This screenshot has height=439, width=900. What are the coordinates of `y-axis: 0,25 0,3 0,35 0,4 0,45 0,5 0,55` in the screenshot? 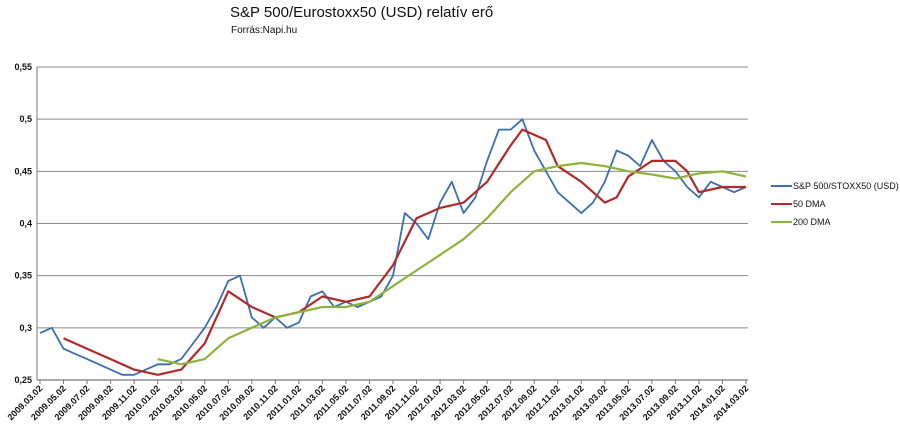 It's located at (26, 223).